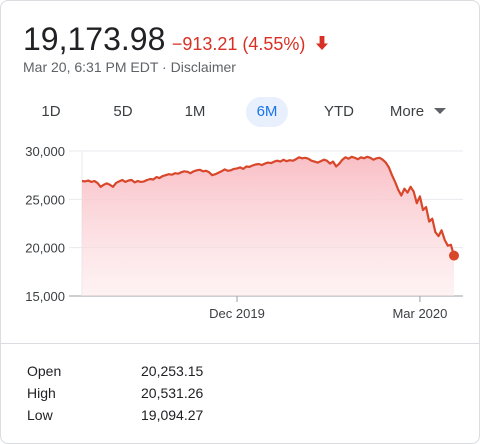  Describe the element at coordinates (40, 415) in the screenshot. I see `stat-label: Low` at that location.